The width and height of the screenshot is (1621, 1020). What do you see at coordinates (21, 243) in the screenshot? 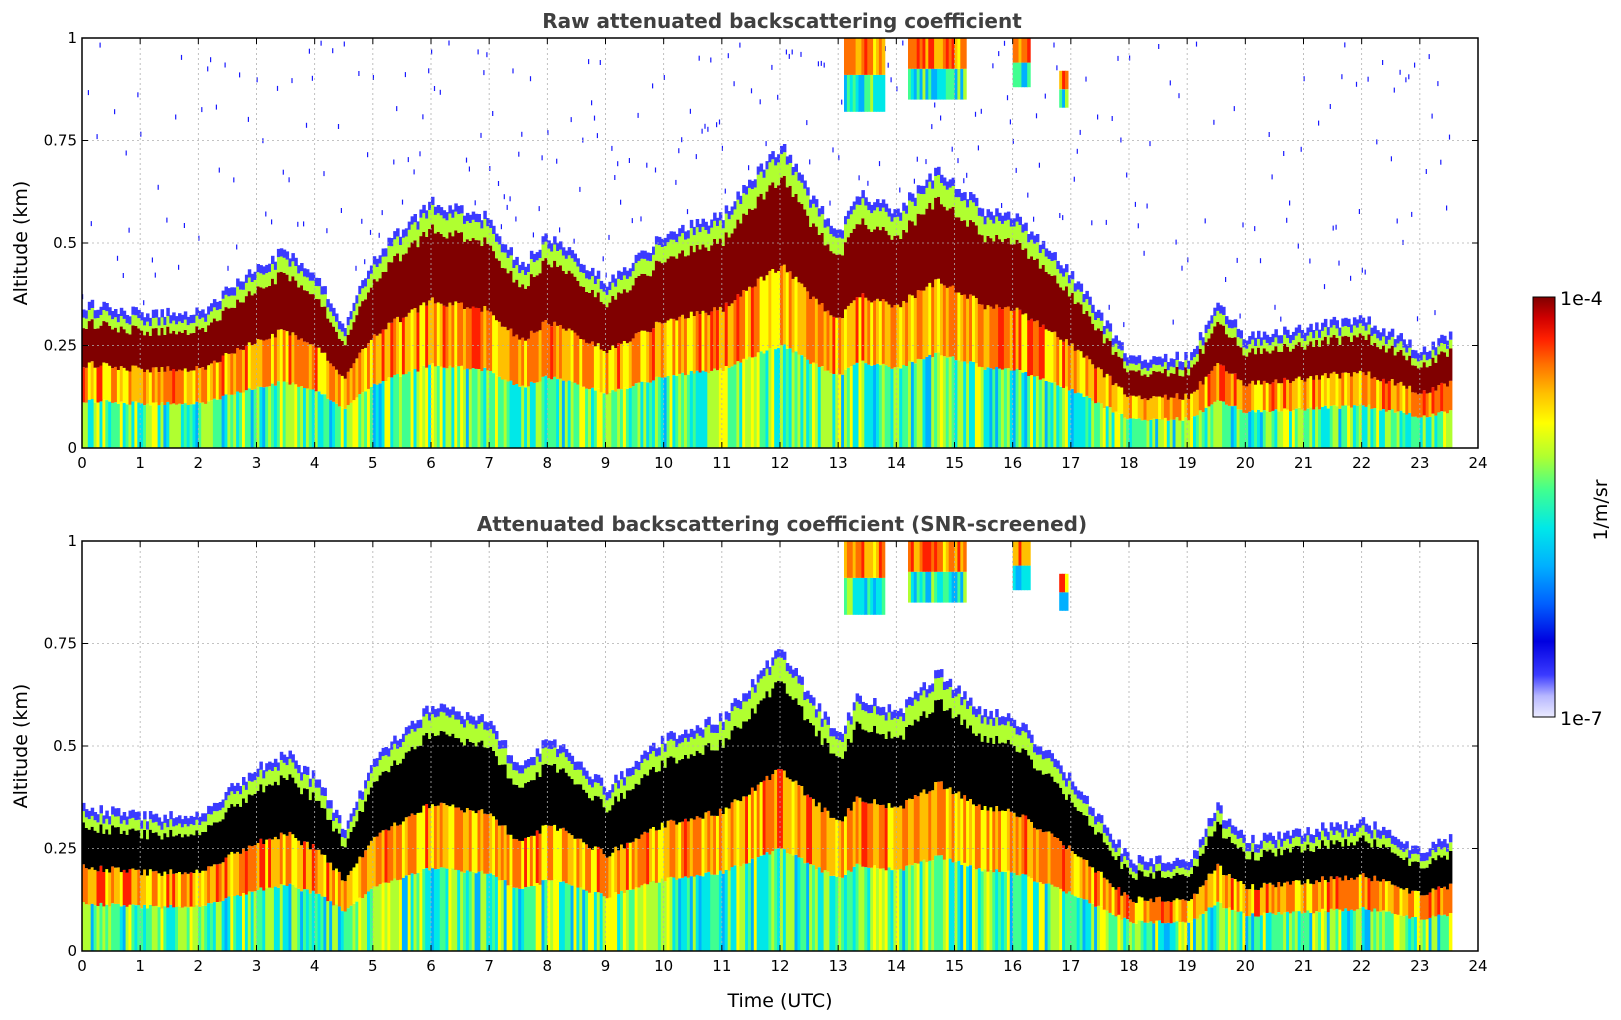
I see `panel1-y-label: Altitude (km)` at bounding box center [21, 243].